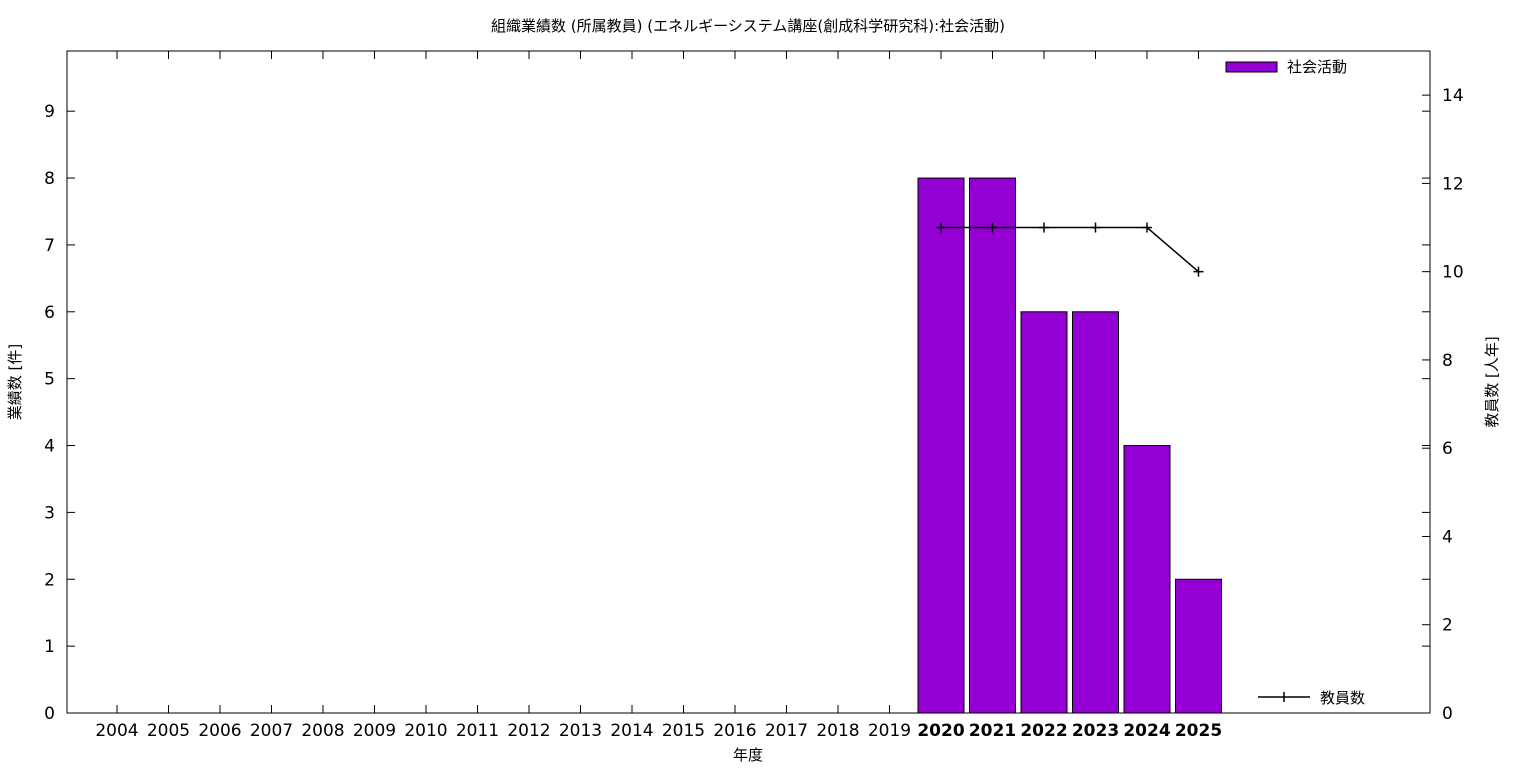 The image size is (1536, 768). I want to click on faculty-count-line, so click(1070, 249).